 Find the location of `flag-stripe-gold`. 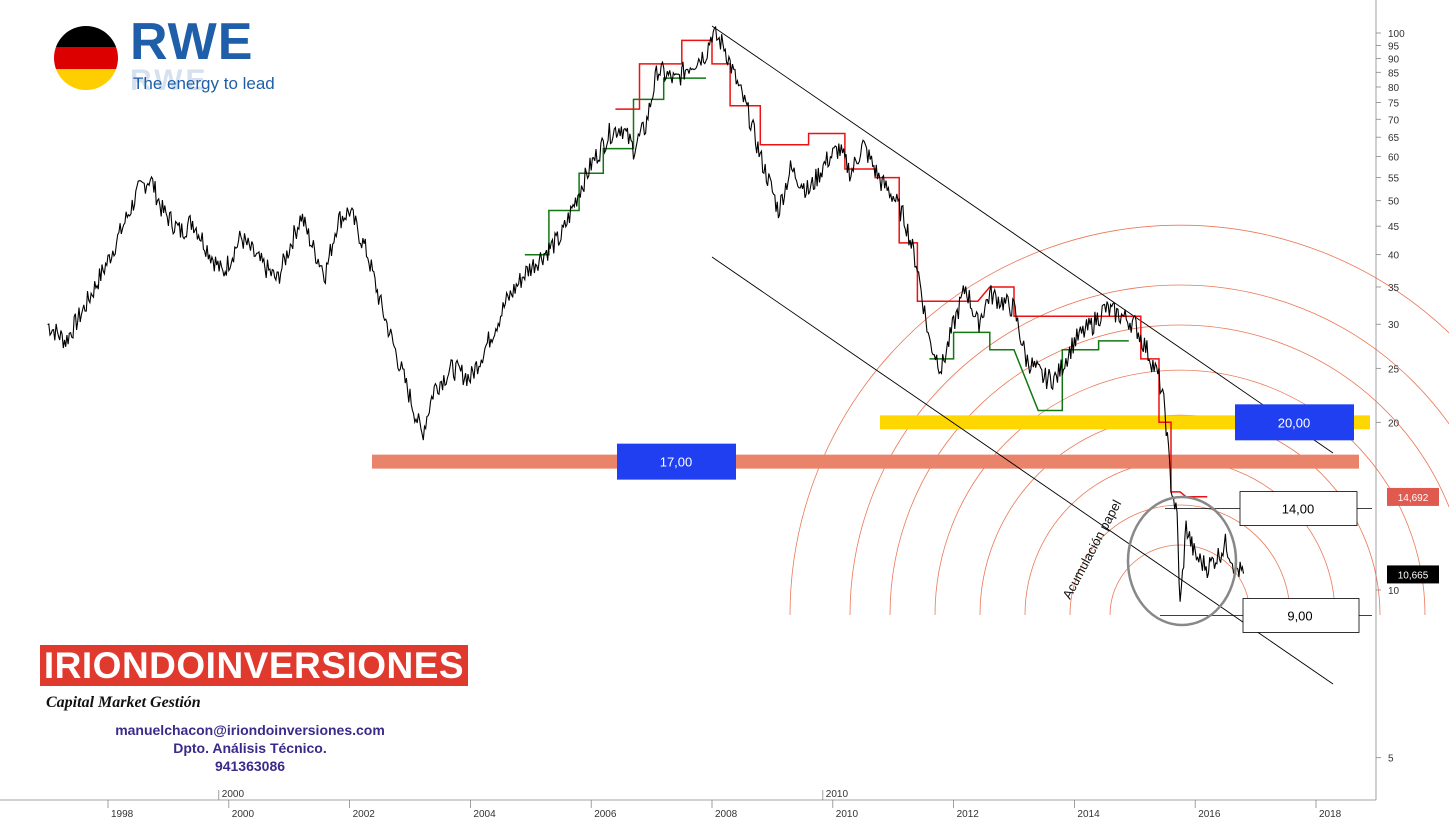

flag-stripe-gold is located at coordinates (86, 79).